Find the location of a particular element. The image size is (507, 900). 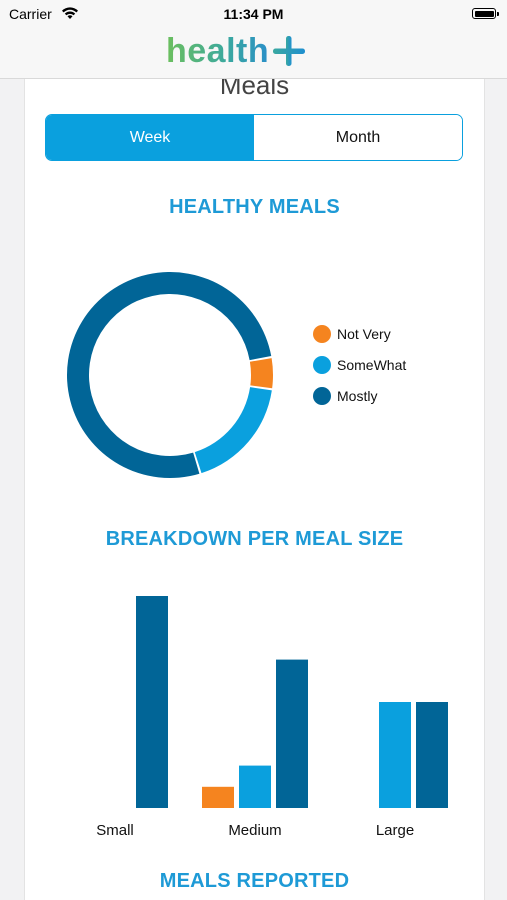

status-bar: Carrier 11:34 PM is located at coordinates (253, 14).